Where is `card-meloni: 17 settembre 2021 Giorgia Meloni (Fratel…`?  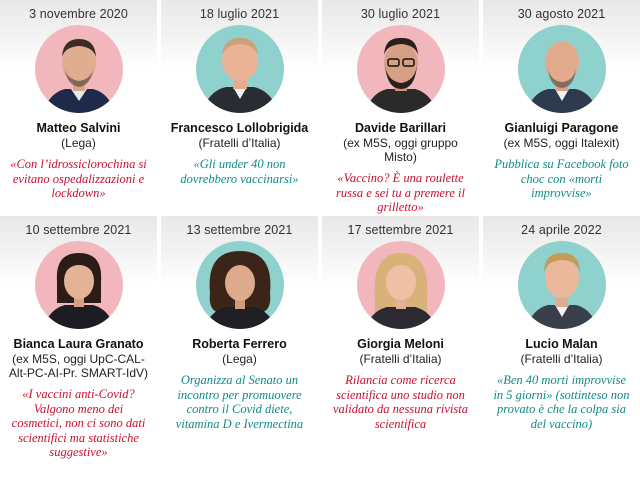 card-meloni: 17 settembre 2021 Giorgia Meloni (Fratel… is located at coordinates (400, 346).